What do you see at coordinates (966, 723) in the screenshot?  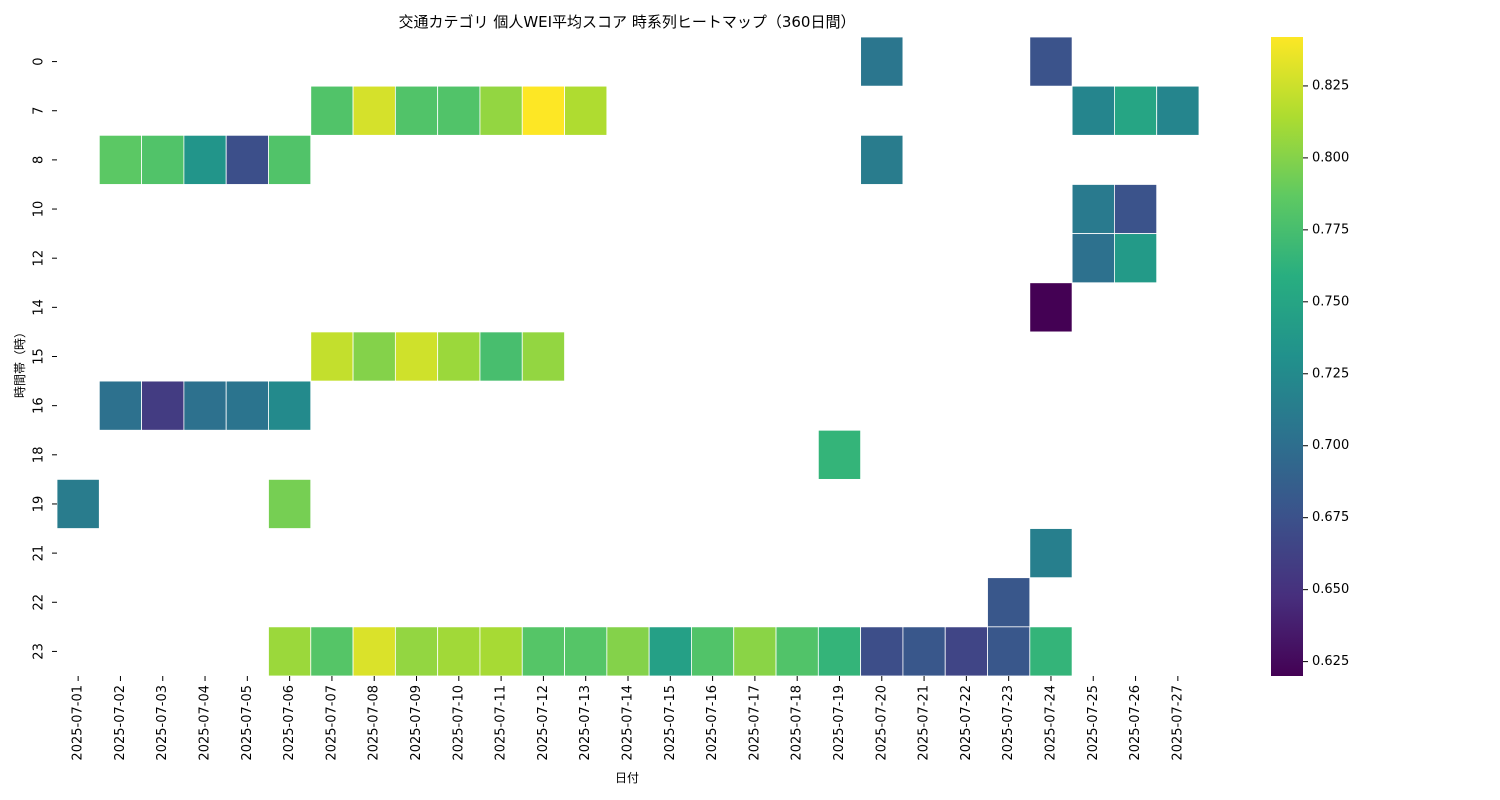 I see `x-tick-label: 2025-07-22` at bounding box center [966, 723].